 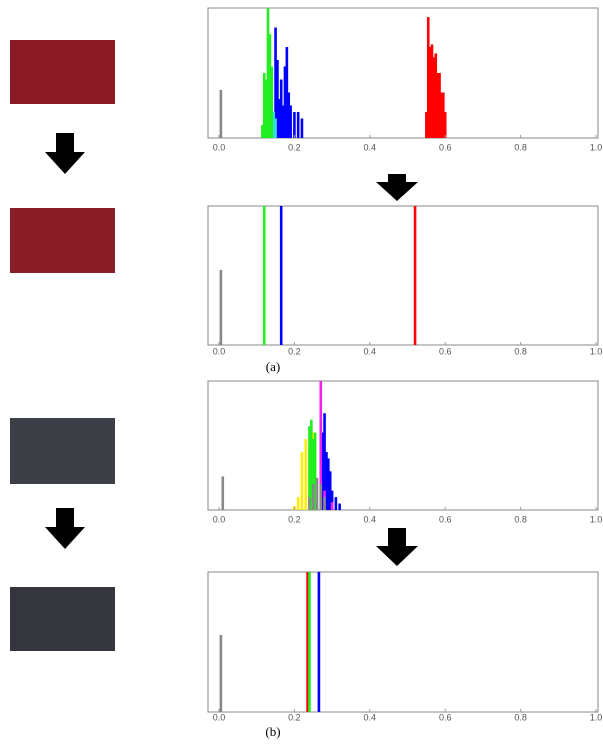 I want to click on histogram-chart: 0.0 0.2 0.4 0.6 0.8 1.0 (b), so click(x=405, y=655).